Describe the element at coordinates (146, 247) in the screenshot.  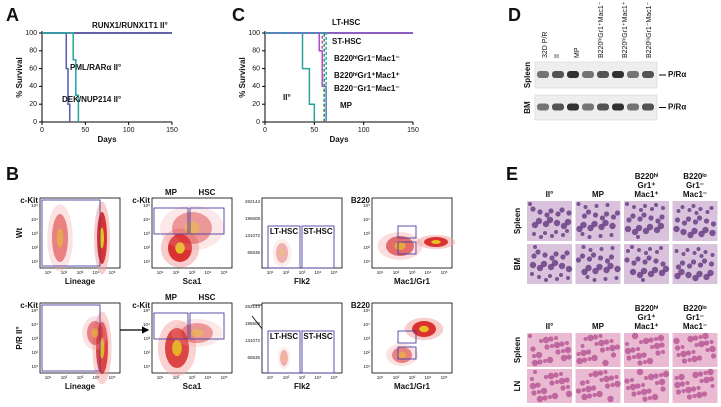
I see `y-tick-label: 10²` at that location.